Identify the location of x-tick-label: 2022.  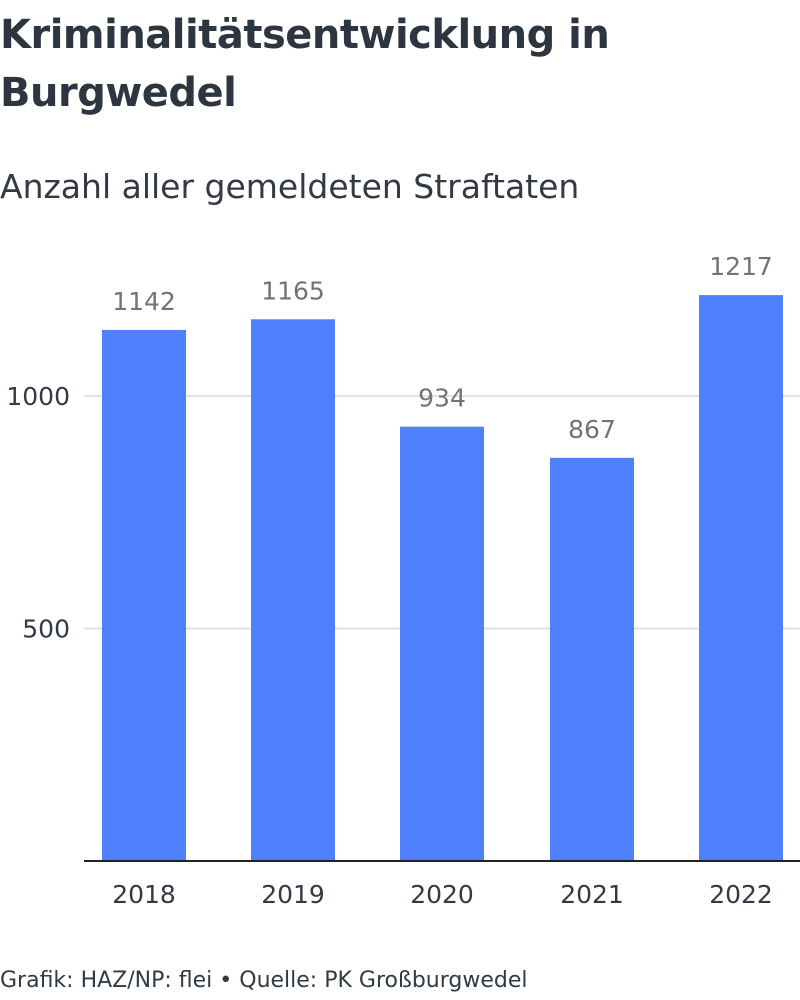
(741, 894).